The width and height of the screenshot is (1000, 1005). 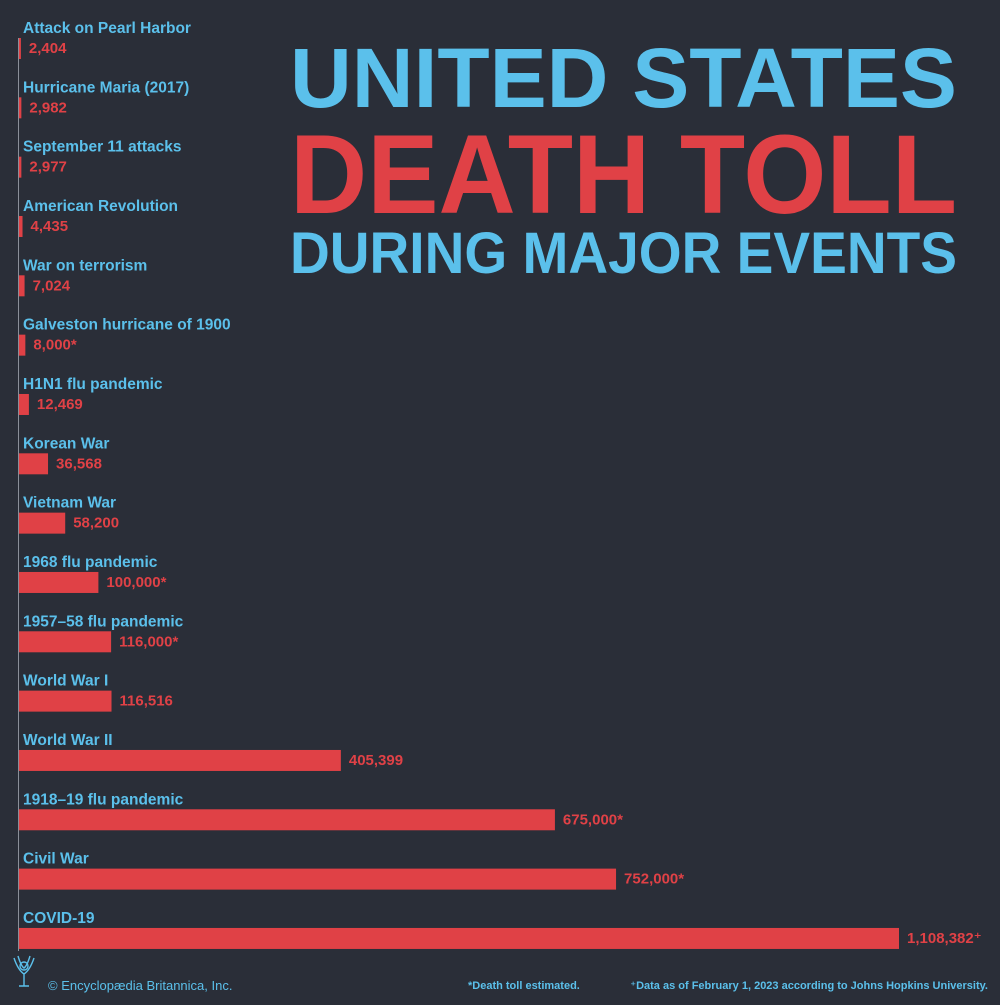 I want to click on value-label: 2,404, so click(x=48, y=48).